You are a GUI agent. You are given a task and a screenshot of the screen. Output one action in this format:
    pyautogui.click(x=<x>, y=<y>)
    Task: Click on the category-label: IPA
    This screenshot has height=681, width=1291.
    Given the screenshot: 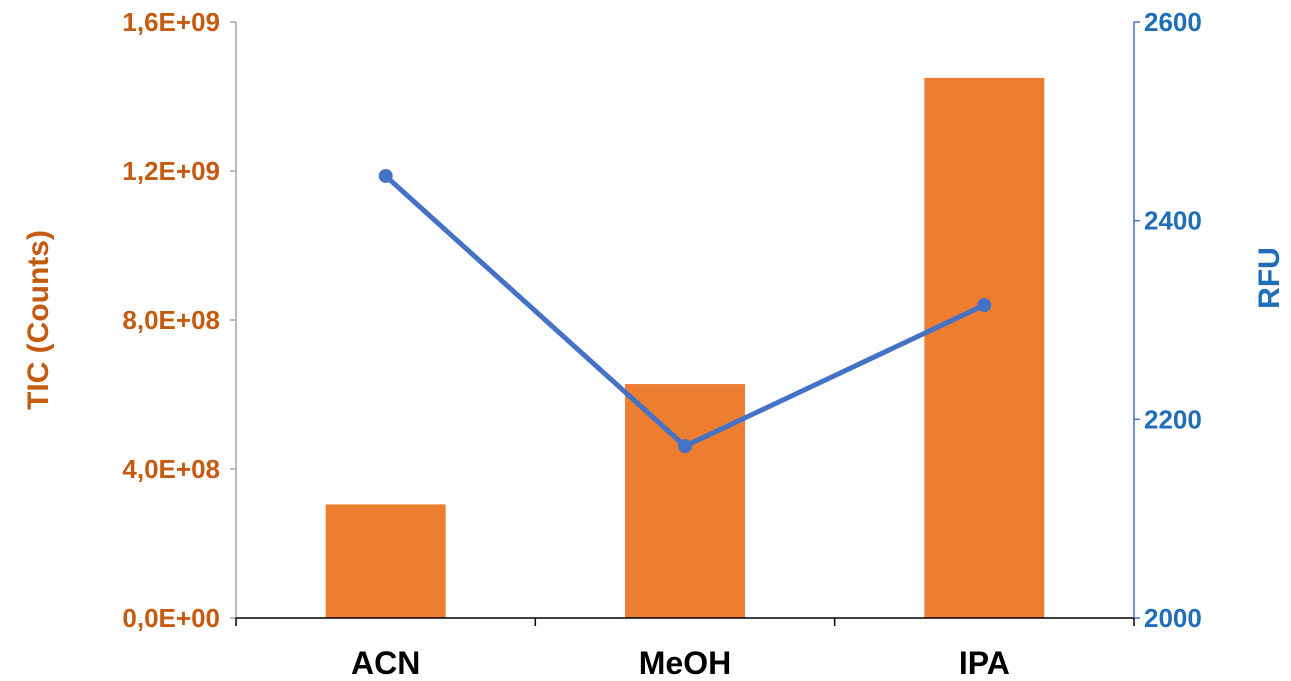 What is the action you would take?
    pyautogui.click(x=984, y=663)
    